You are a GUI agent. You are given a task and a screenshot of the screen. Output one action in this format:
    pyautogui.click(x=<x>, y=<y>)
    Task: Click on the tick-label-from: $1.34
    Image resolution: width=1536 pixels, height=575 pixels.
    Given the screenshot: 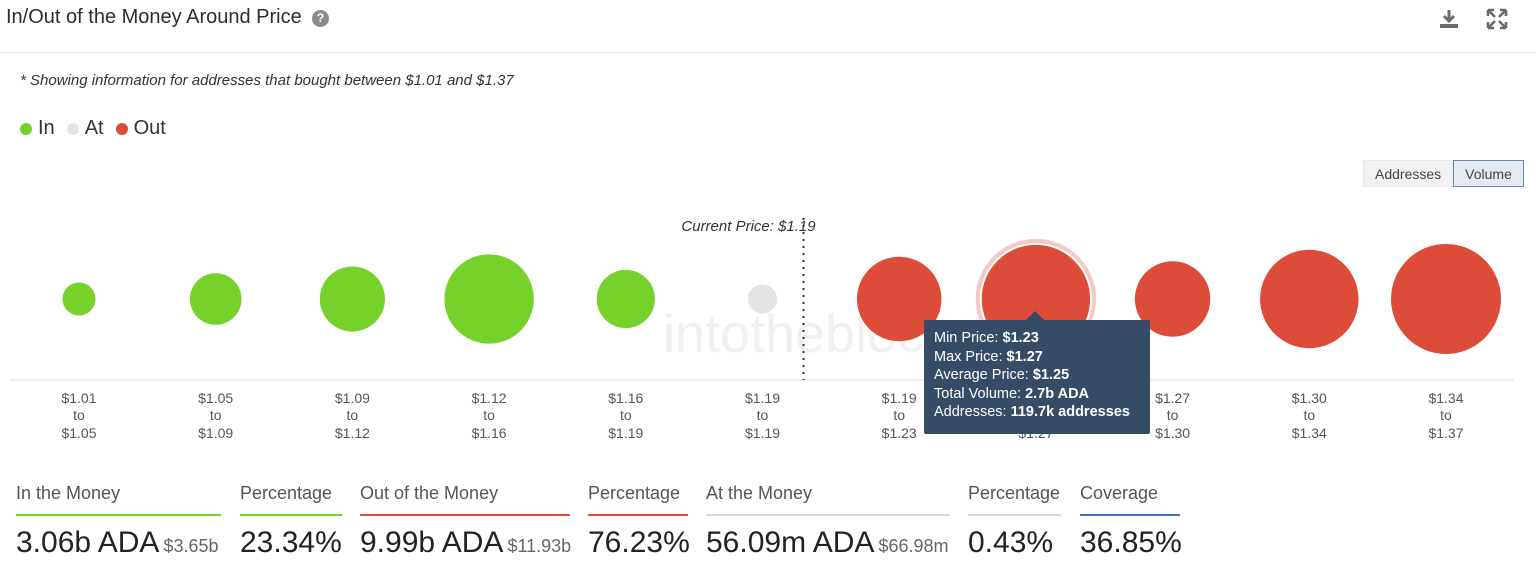 What is the action you would take?
    pyautogui.click(x=1445, y=398)
    